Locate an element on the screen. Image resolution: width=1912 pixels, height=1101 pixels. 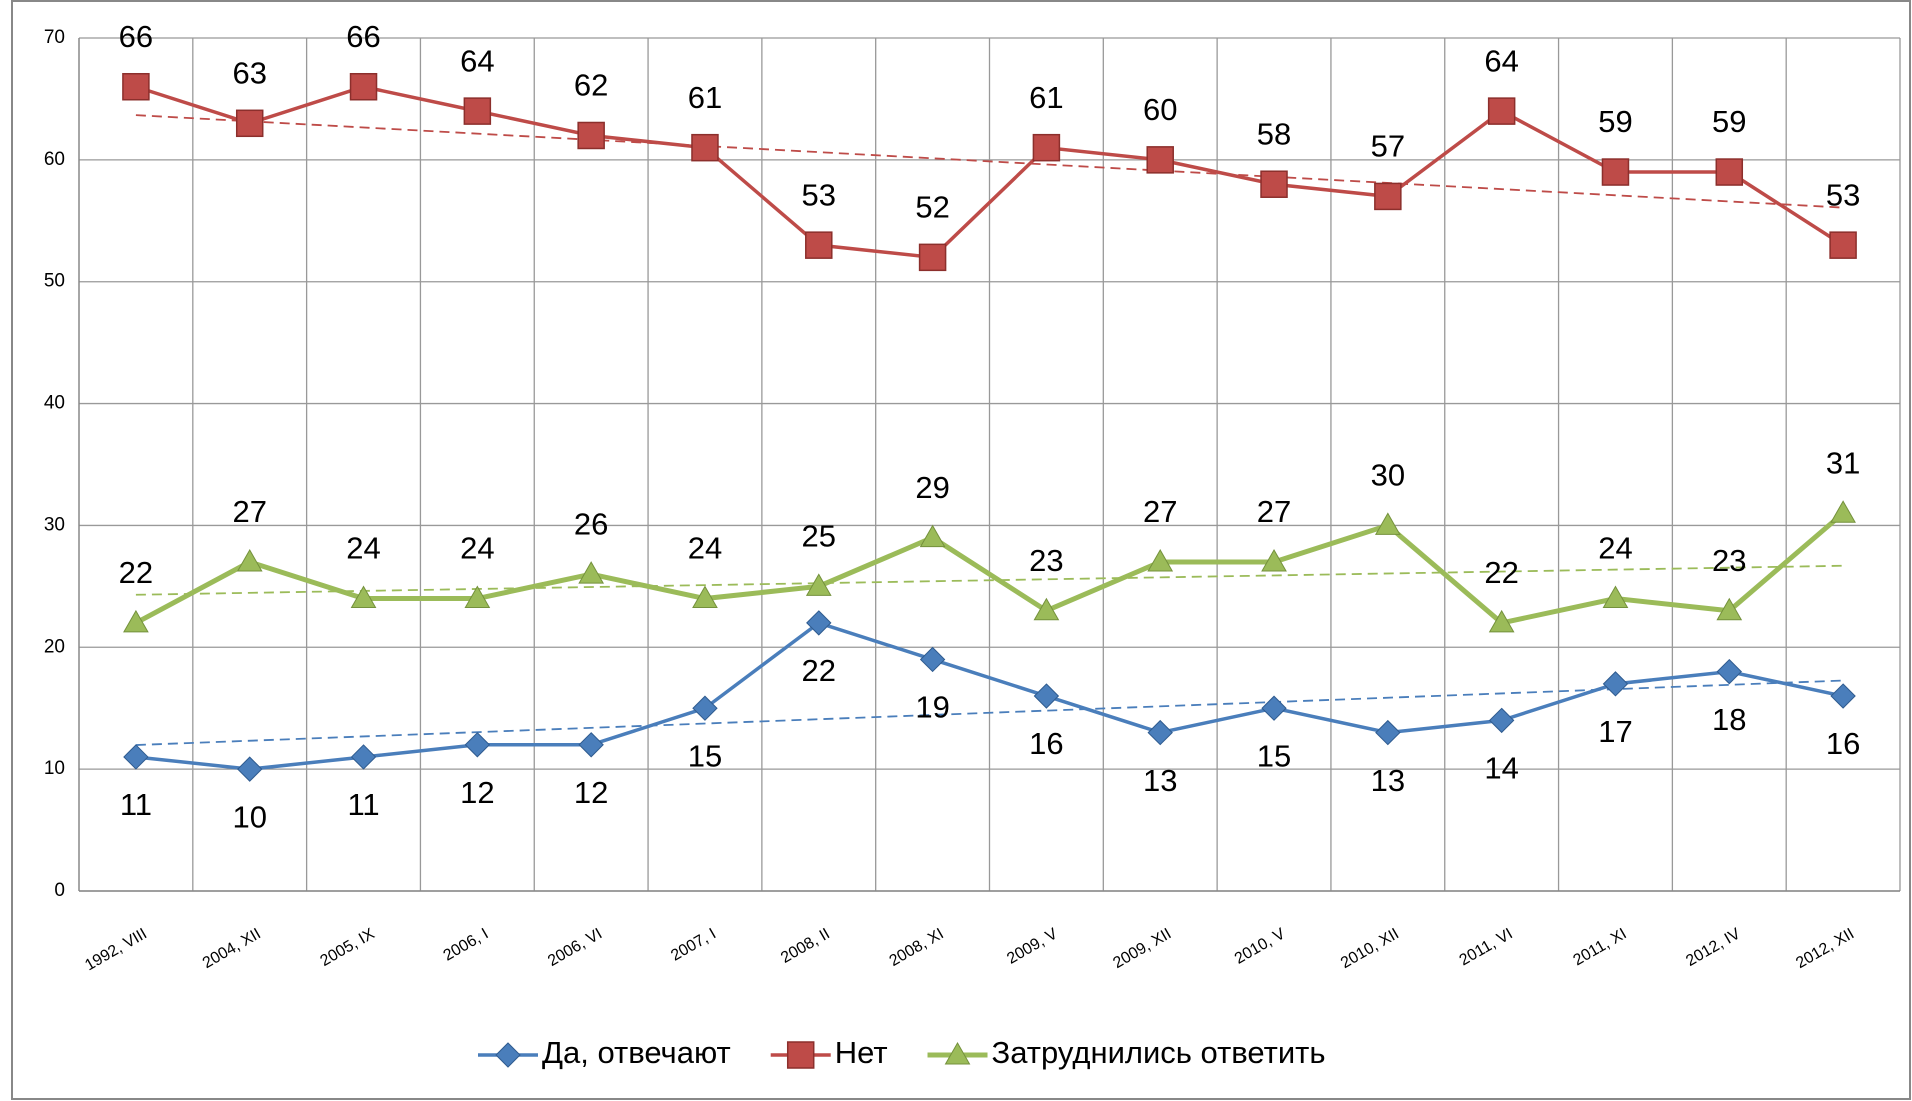
value-label: 30 is located at coordinates (1388, 475).